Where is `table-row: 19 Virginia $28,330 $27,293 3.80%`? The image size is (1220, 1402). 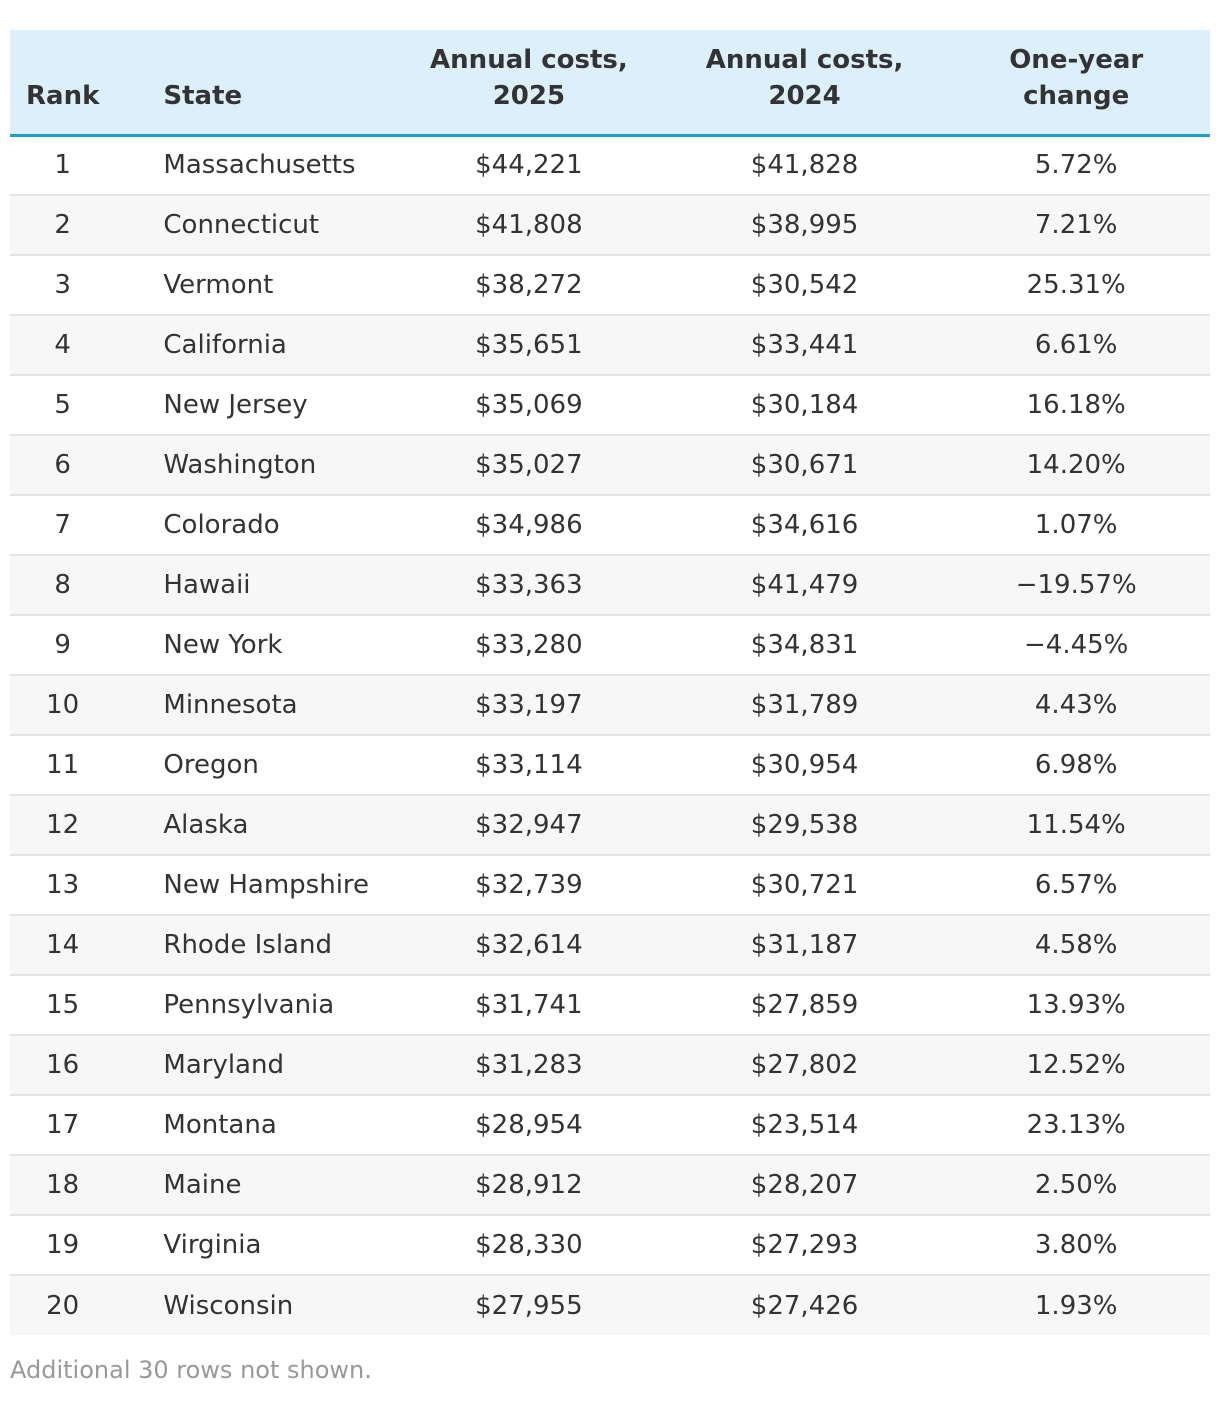
table-row: 19 Virginia $28,330 $27,293 3.80% is located at coordinates (610, 1245).